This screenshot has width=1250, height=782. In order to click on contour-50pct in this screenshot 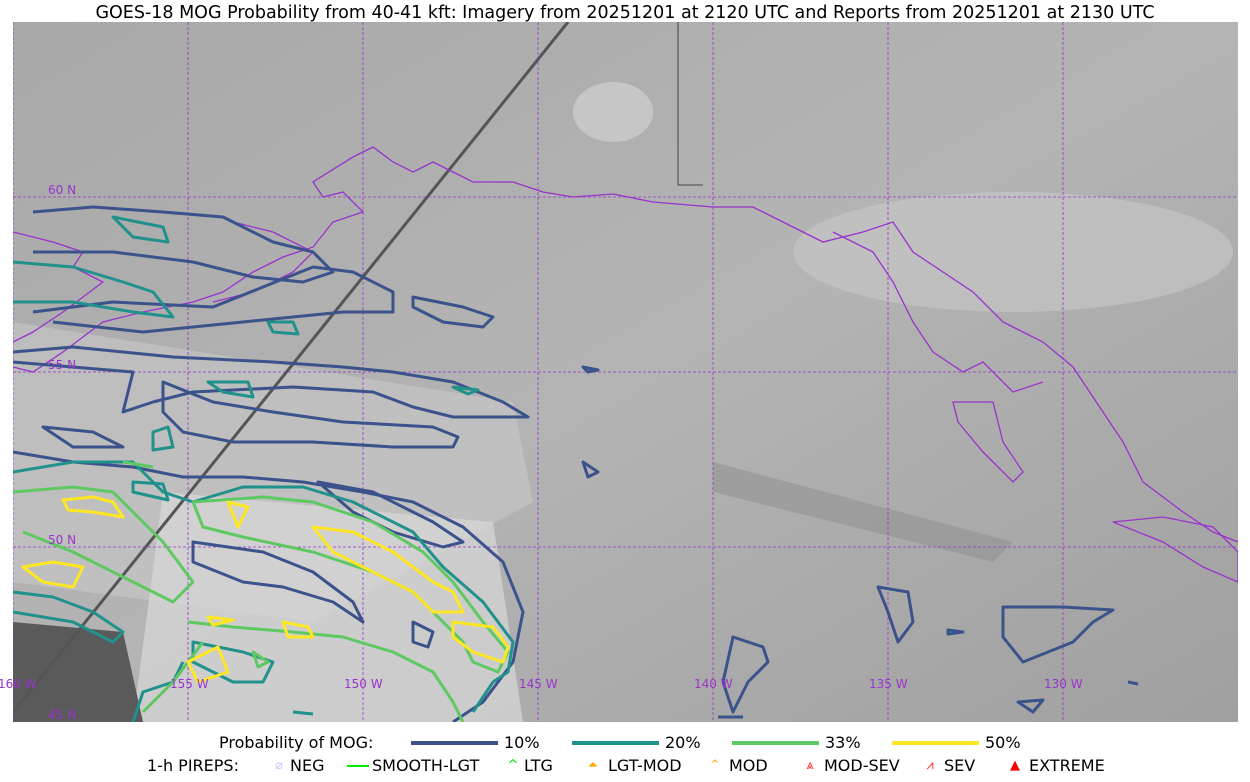, I will do `click(265, 589)`.